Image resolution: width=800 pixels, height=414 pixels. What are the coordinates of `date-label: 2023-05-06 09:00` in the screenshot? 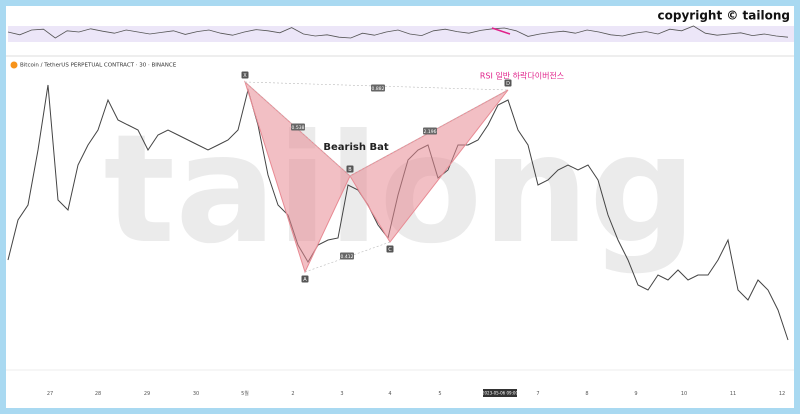 It's located at (500, 393).